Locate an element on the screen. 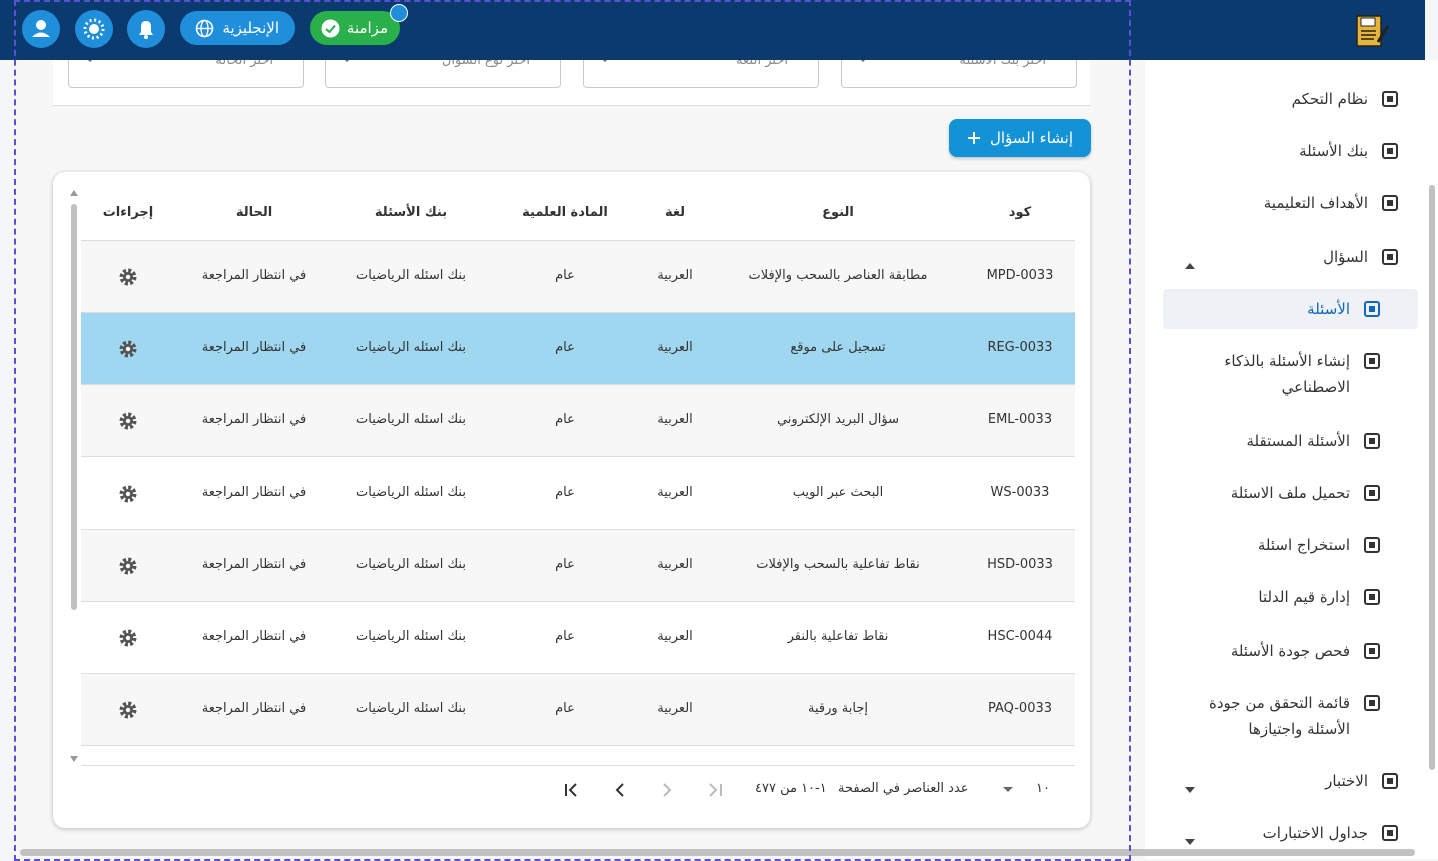 The height and width of the screenshot is (861, 1438). language-button: الإنجليزية is located at coordinates (237, 28).